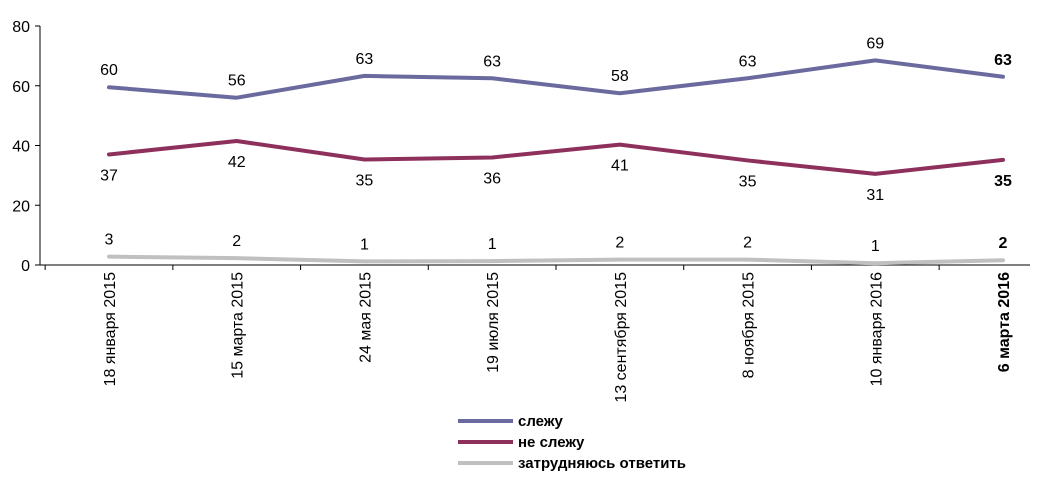  I want to click on x-tick-label: 19 июля 2015, so click(493, 322).